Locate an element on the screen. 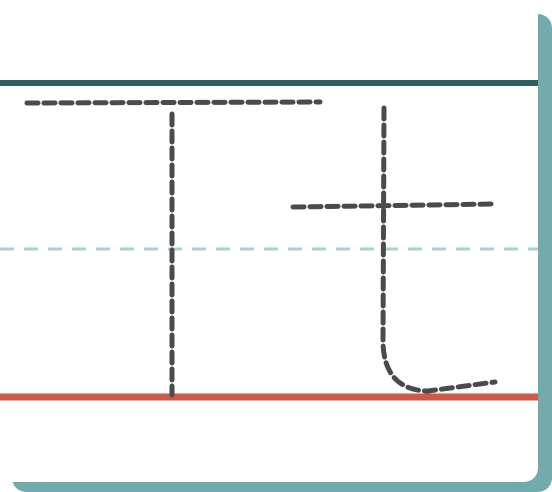  lowercase-t-stem is located at coordinates (439, 249).